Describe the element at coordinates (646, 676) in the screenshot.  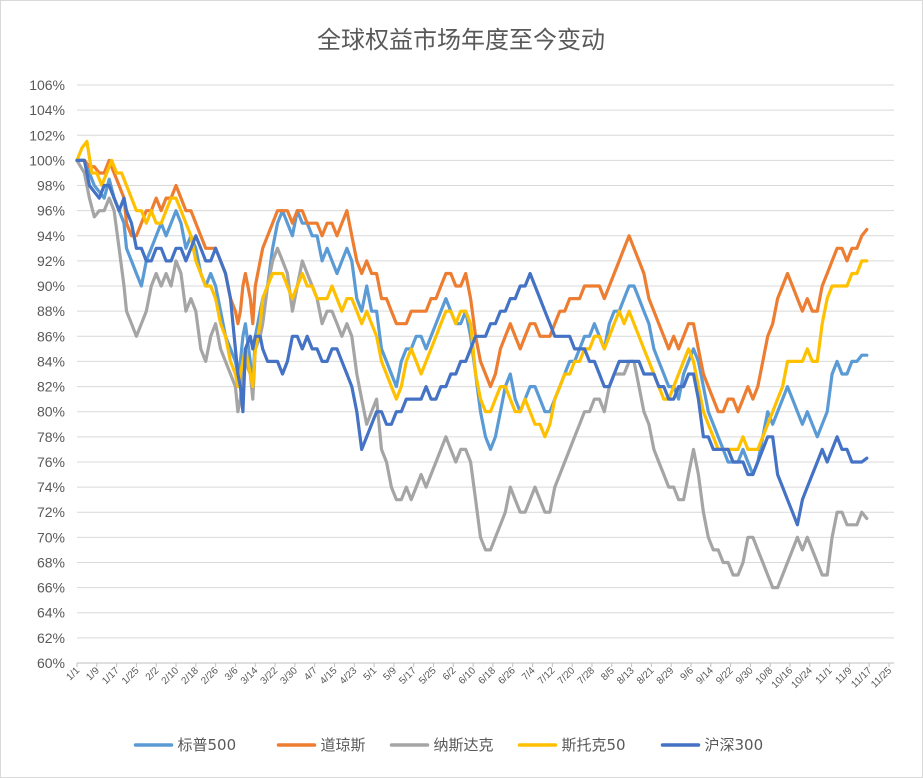
I see `x-tick-label: 8/21` at that location.